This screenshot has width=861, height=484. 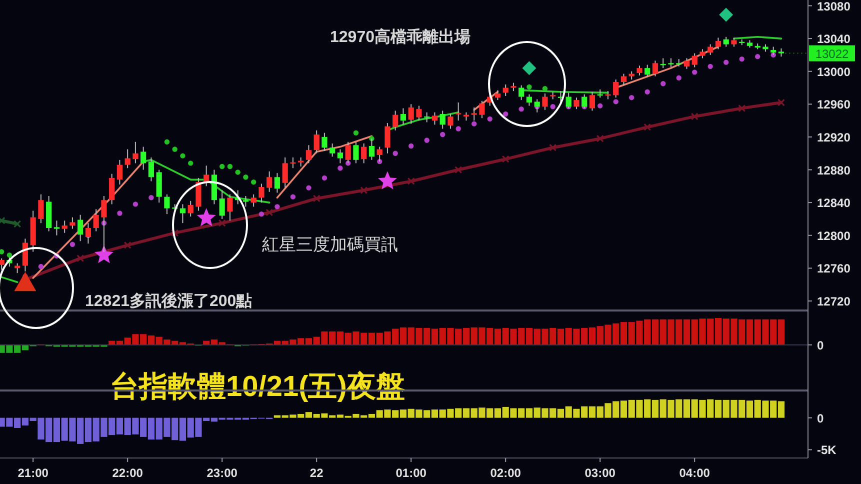 What do you see at coordinates (834, 137) in the screenshot?
I see `y-tick-label: 12920` at bounding box center [834, 137].